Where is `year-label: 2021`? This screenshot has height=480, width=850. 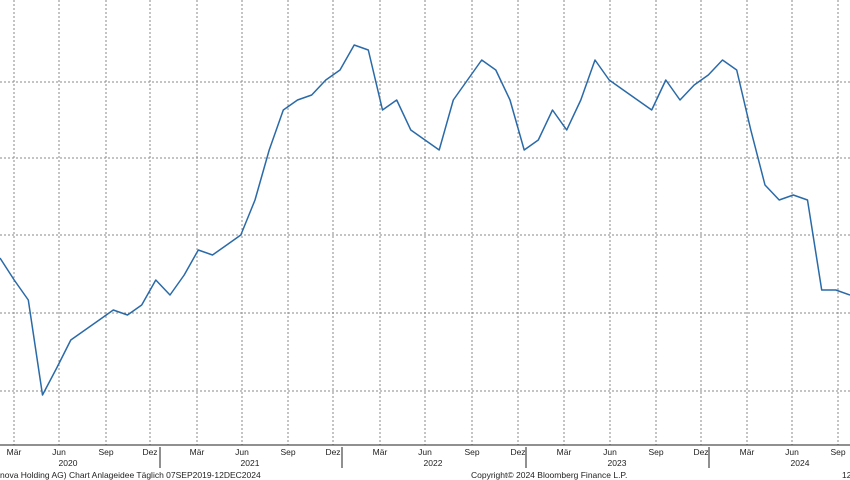 year-label: 2021 is located at coordinates (250, 463).